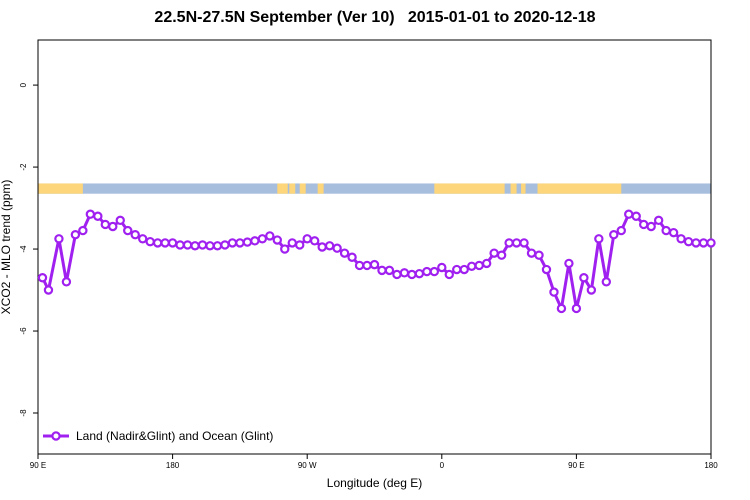 This screenshot has height=500, width=750. I want to click on legend-label: Land (Nadir&Glint) and Ocean (Glint), so click(174, 436).